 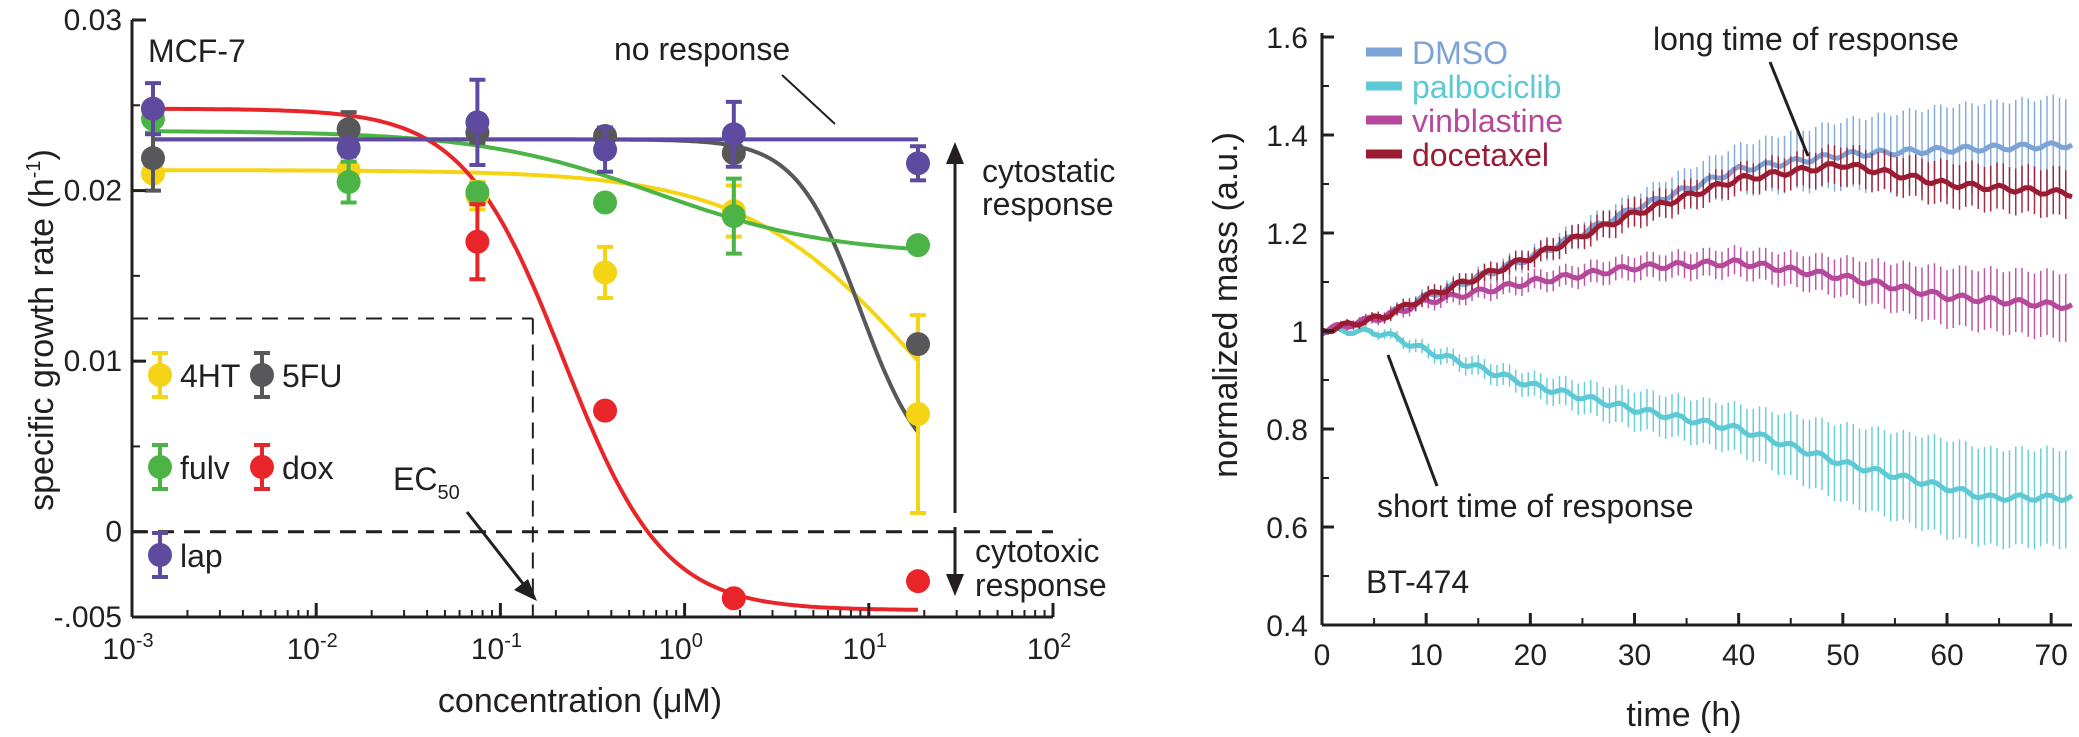 I want to click on cytotoxic-label: cytotoxic, so click(x=1037, y=551).